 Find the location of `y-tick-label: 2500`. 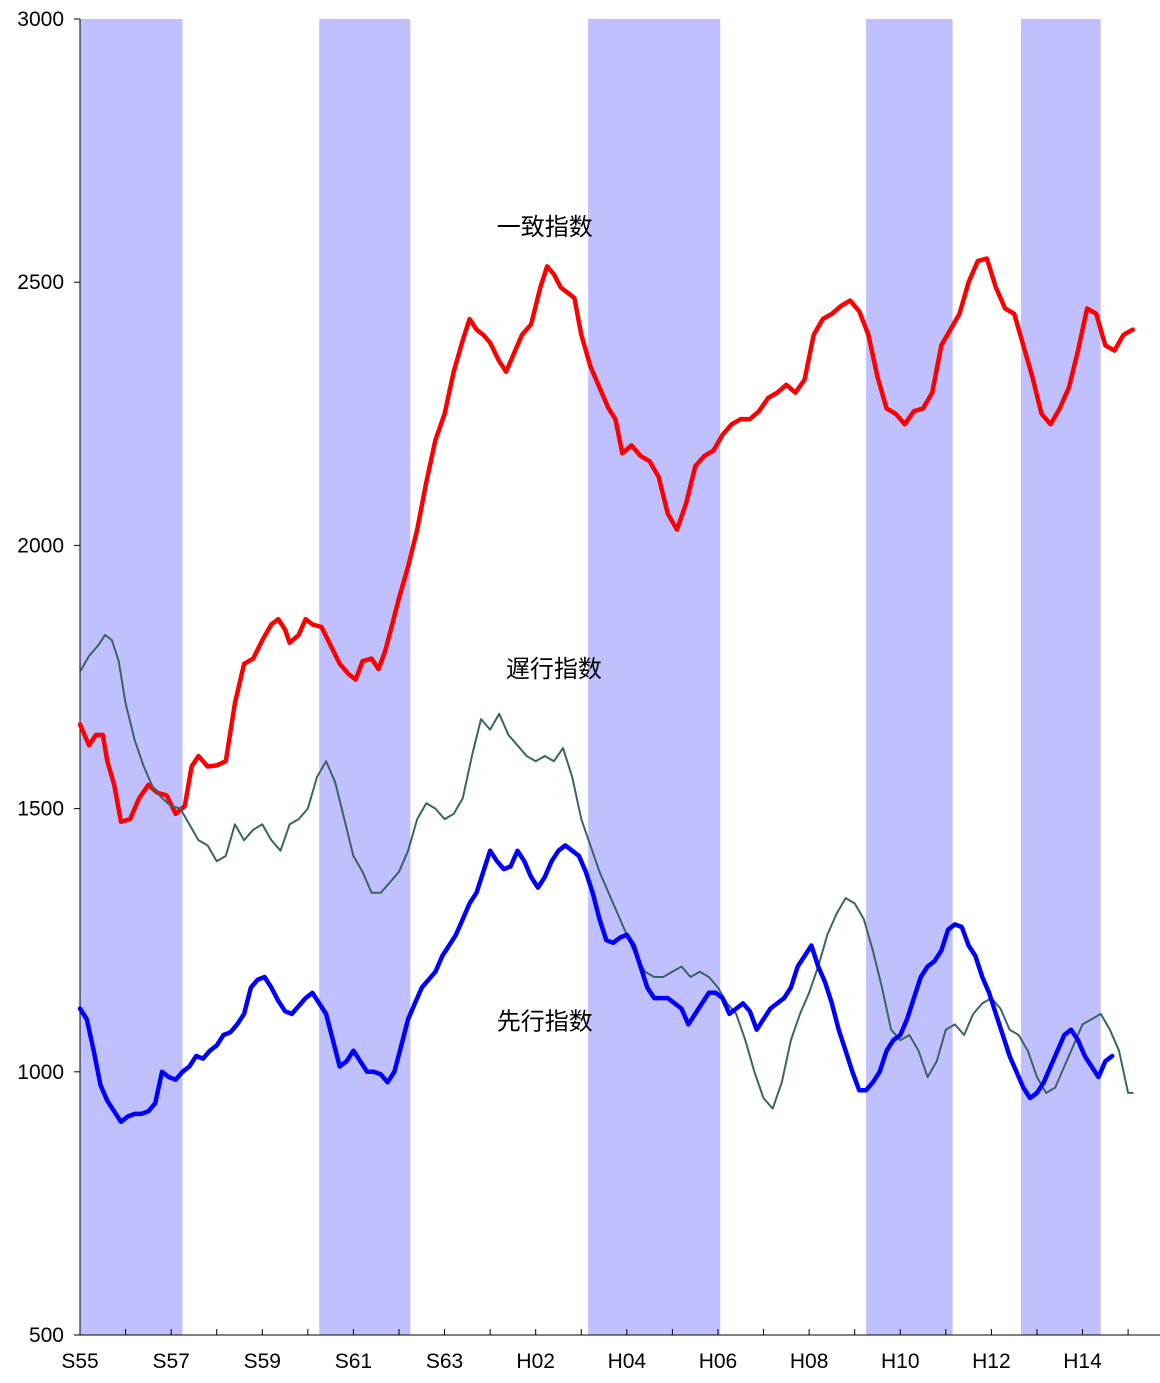

y-tick-label: 2500 is located at coordinates (40, 282).